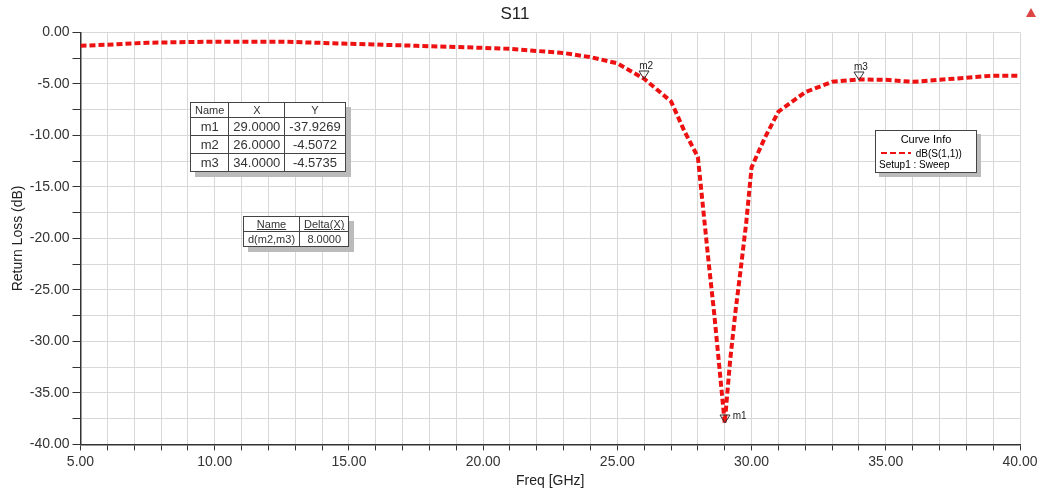 This screenshot has width=1046, height=490. Describe the element at coordinates (49, 288) in the screenshot. I see `y-tick-label: -25.00` at that location.